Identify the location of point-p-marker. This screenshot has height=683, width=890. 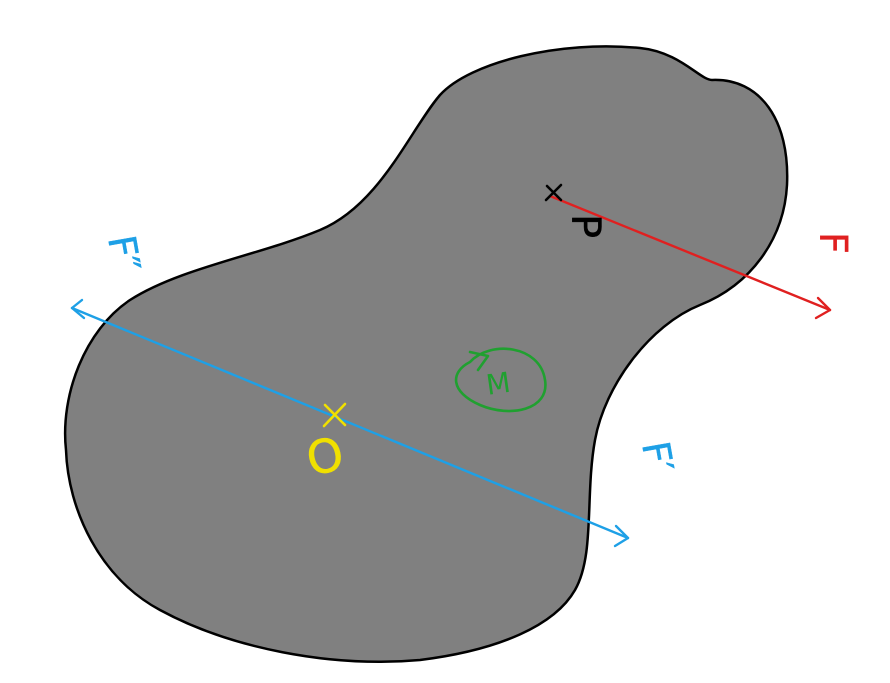
(553, 192).